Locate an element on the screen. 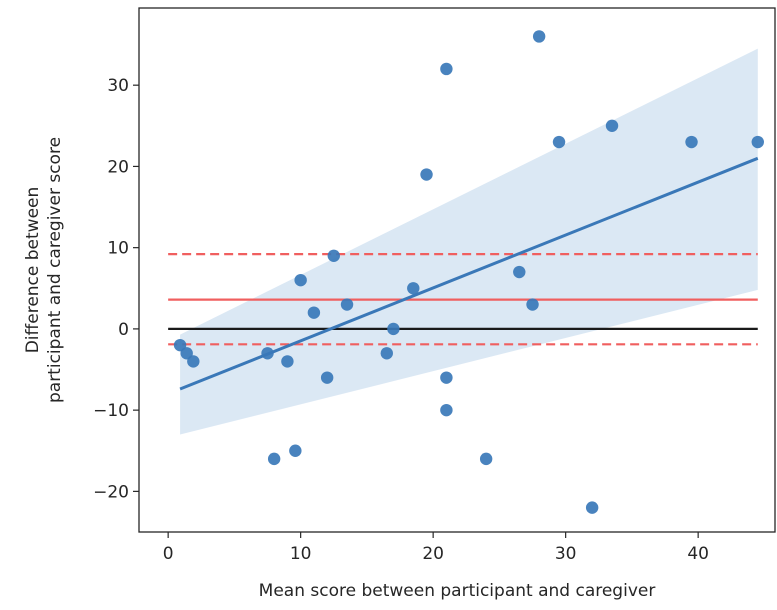 The image size is (777, 610). y-axis-label-line-1: Difference between is located at coordinates (33, 270).